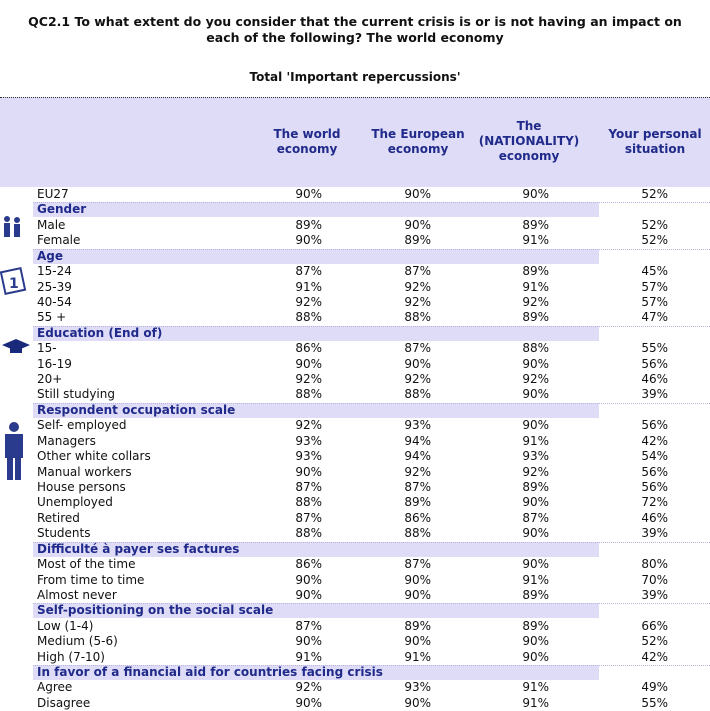  Describe the element at coordinates (654, 271) in the screenshot. I see `cell-value: 45%` at that location.